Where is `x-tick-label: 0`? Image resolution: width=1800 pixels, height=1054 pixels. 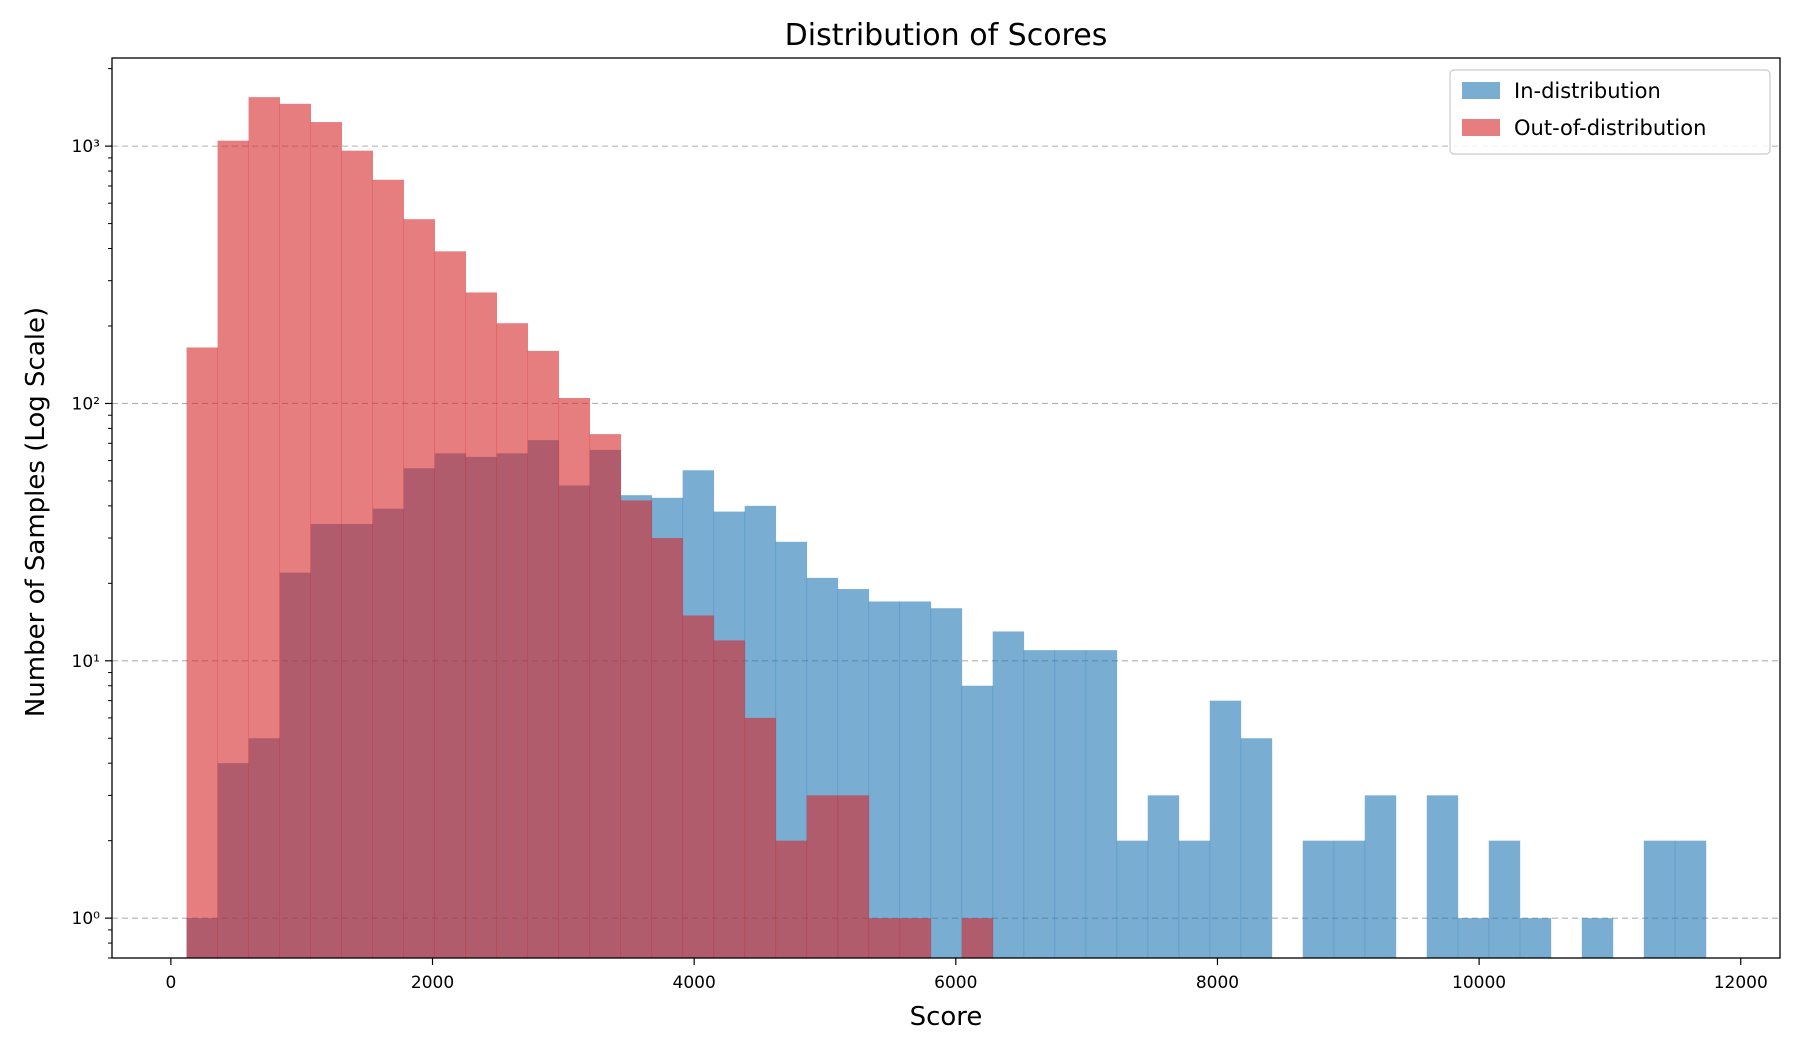
x-tick-label: 0 is located at coordinates (170, 983).